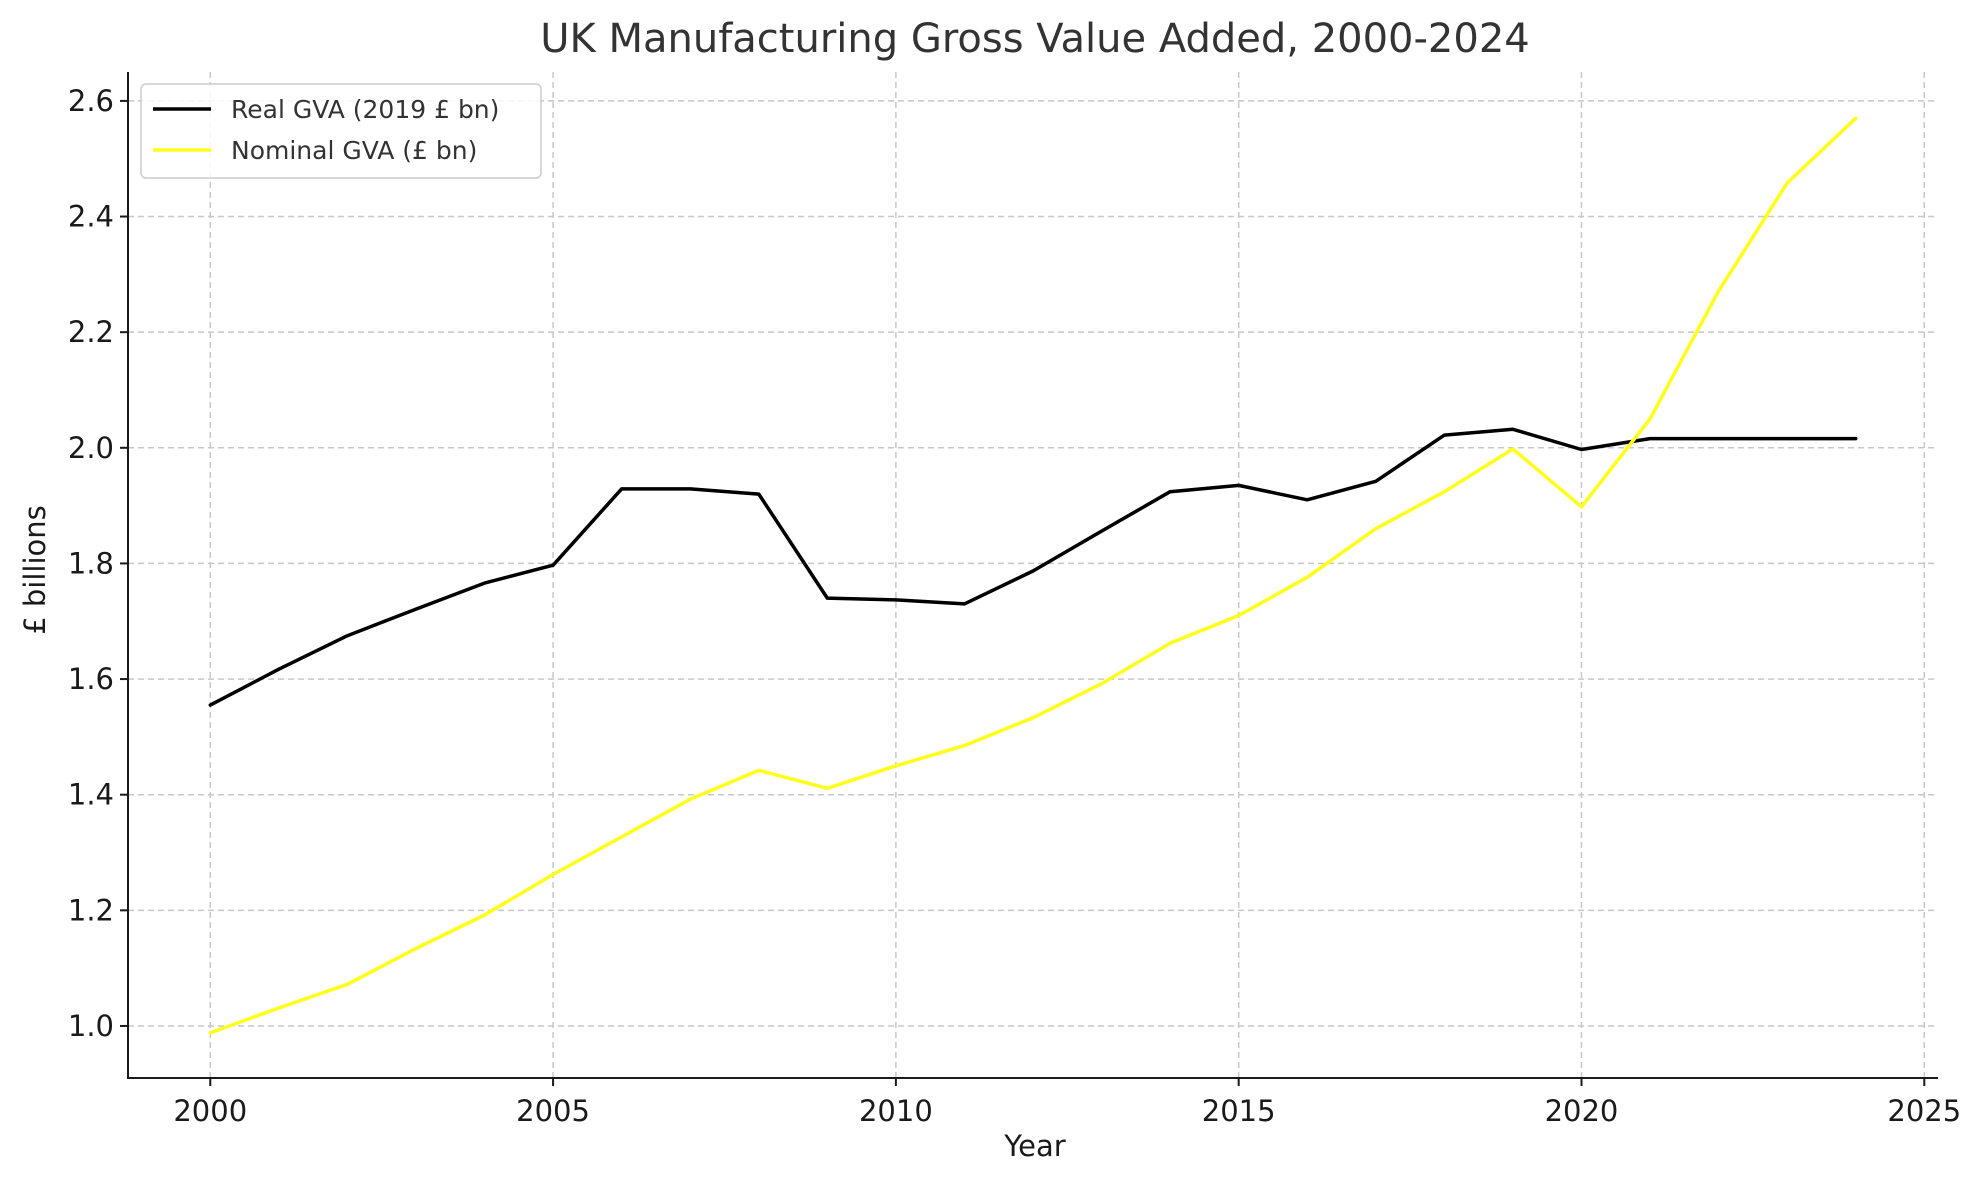 The height and width of the screenshot is (1180, 1978). Describe the element at coordinates (91, 1026) in the screenshot. I see `y-tick-label: 1.0` at that location.